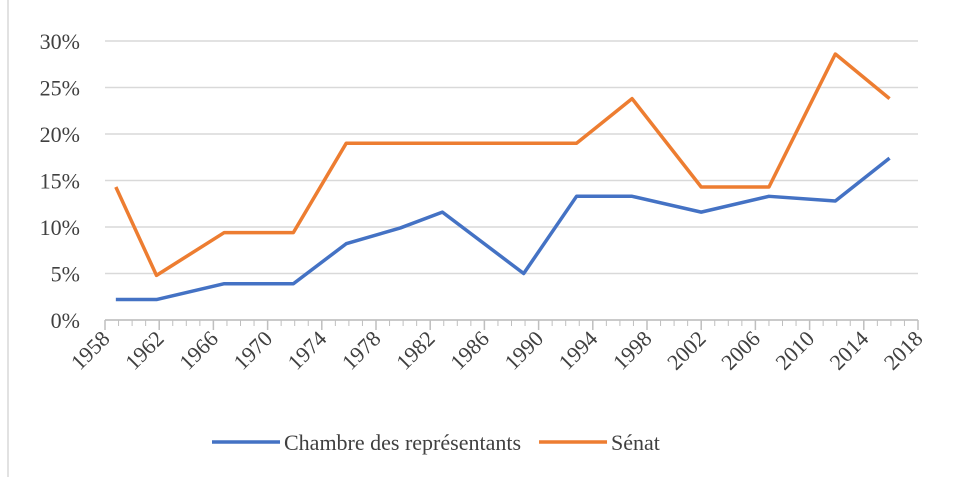  What do you see at coordinates (252, 350) in the screenshot?
I see `x-tick-label: 1970` at bounding box center [252, 350].